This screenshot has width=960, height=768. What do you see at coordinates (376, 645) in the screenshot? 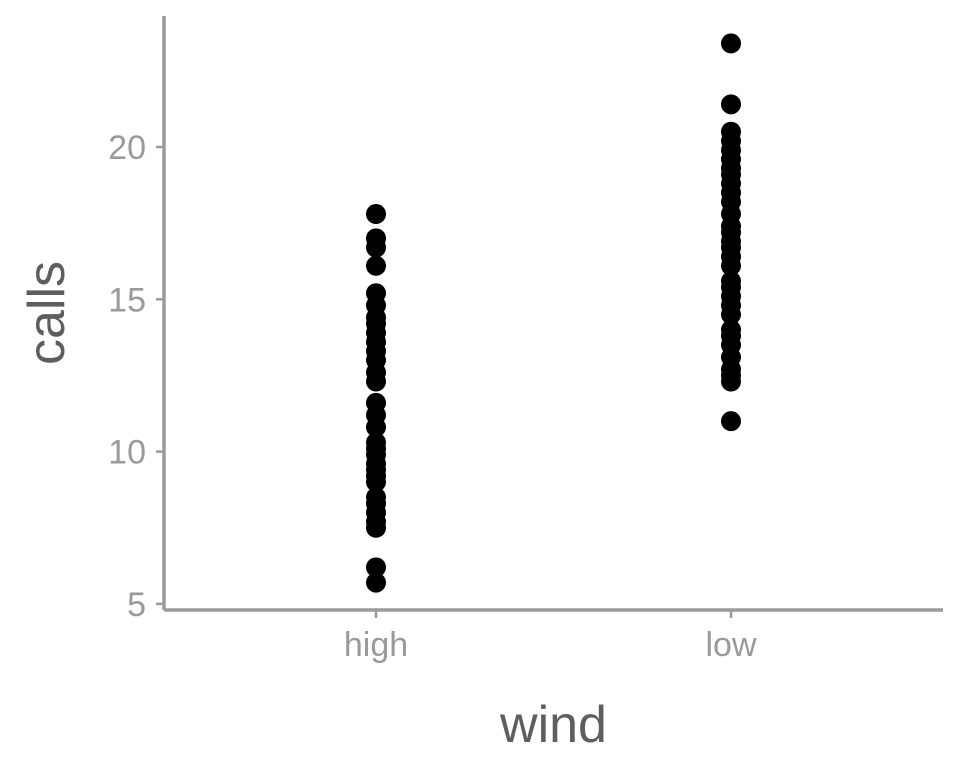
I see `x-tick-label: high` at bounding box center [376, 645].